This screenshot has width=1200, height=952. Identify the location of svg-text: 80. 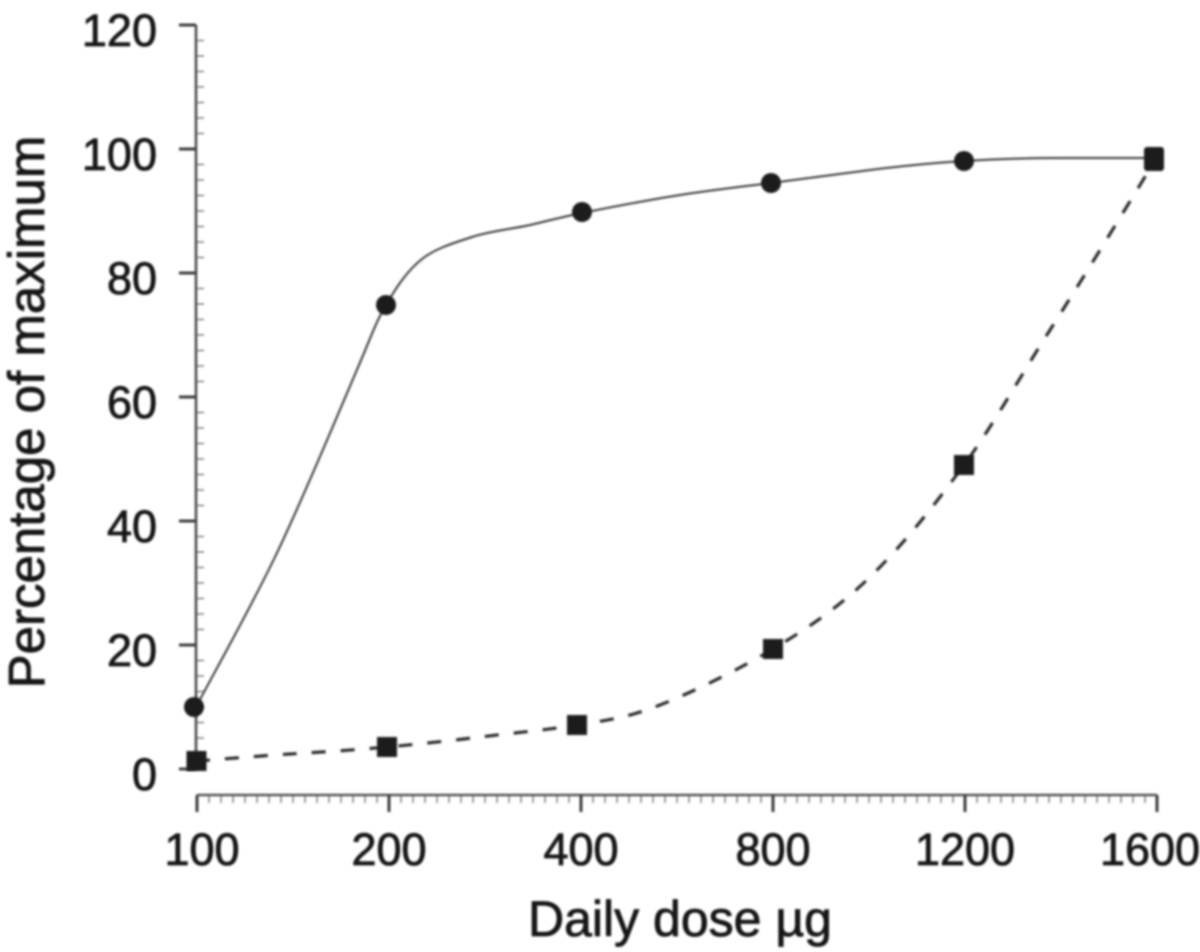
(132, 278).